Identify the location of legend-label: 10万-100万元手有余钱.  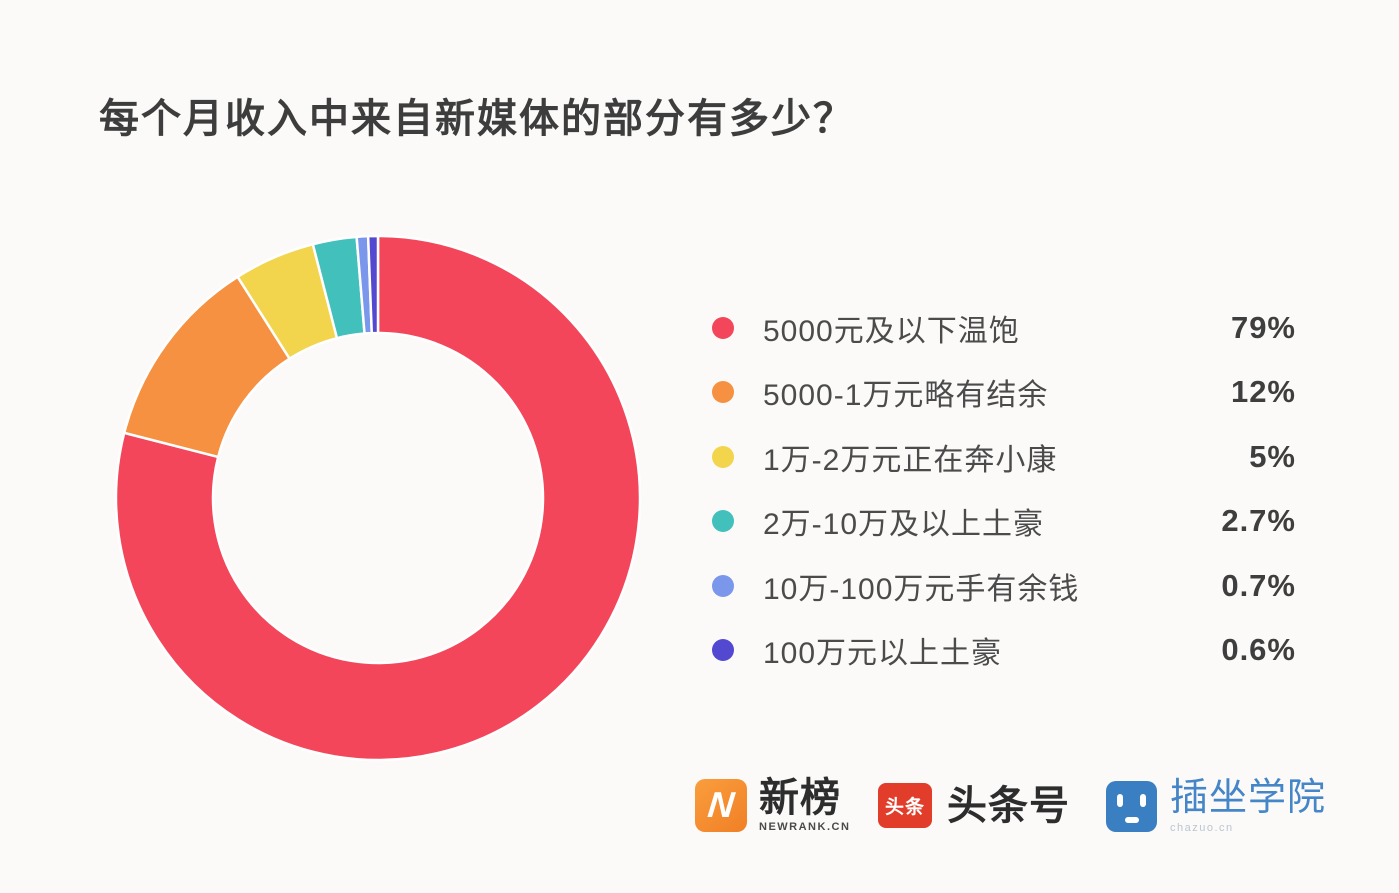
(921, 589).